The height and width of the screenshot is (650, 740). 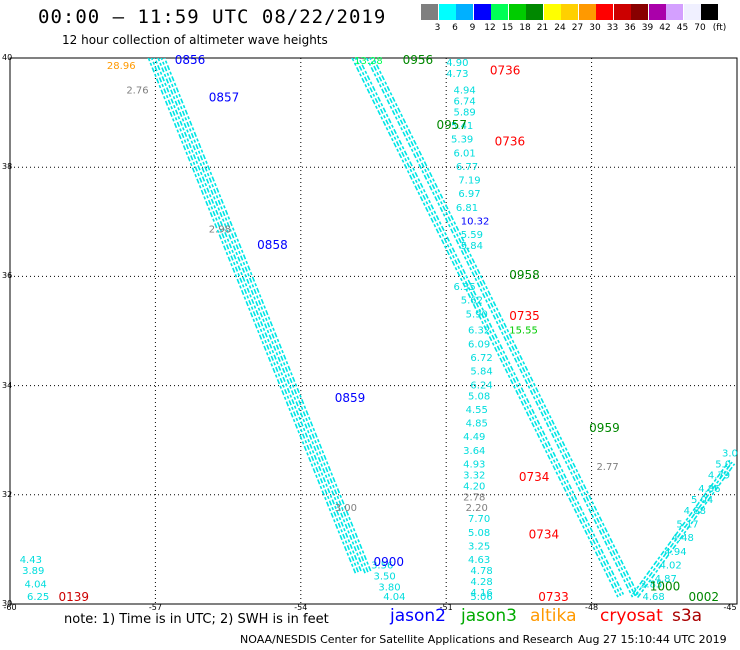 What do you see at coordinates (10, 607) in the screenshot?
I see `longitude-tick-label: -60` at bounding box center [10, 607].